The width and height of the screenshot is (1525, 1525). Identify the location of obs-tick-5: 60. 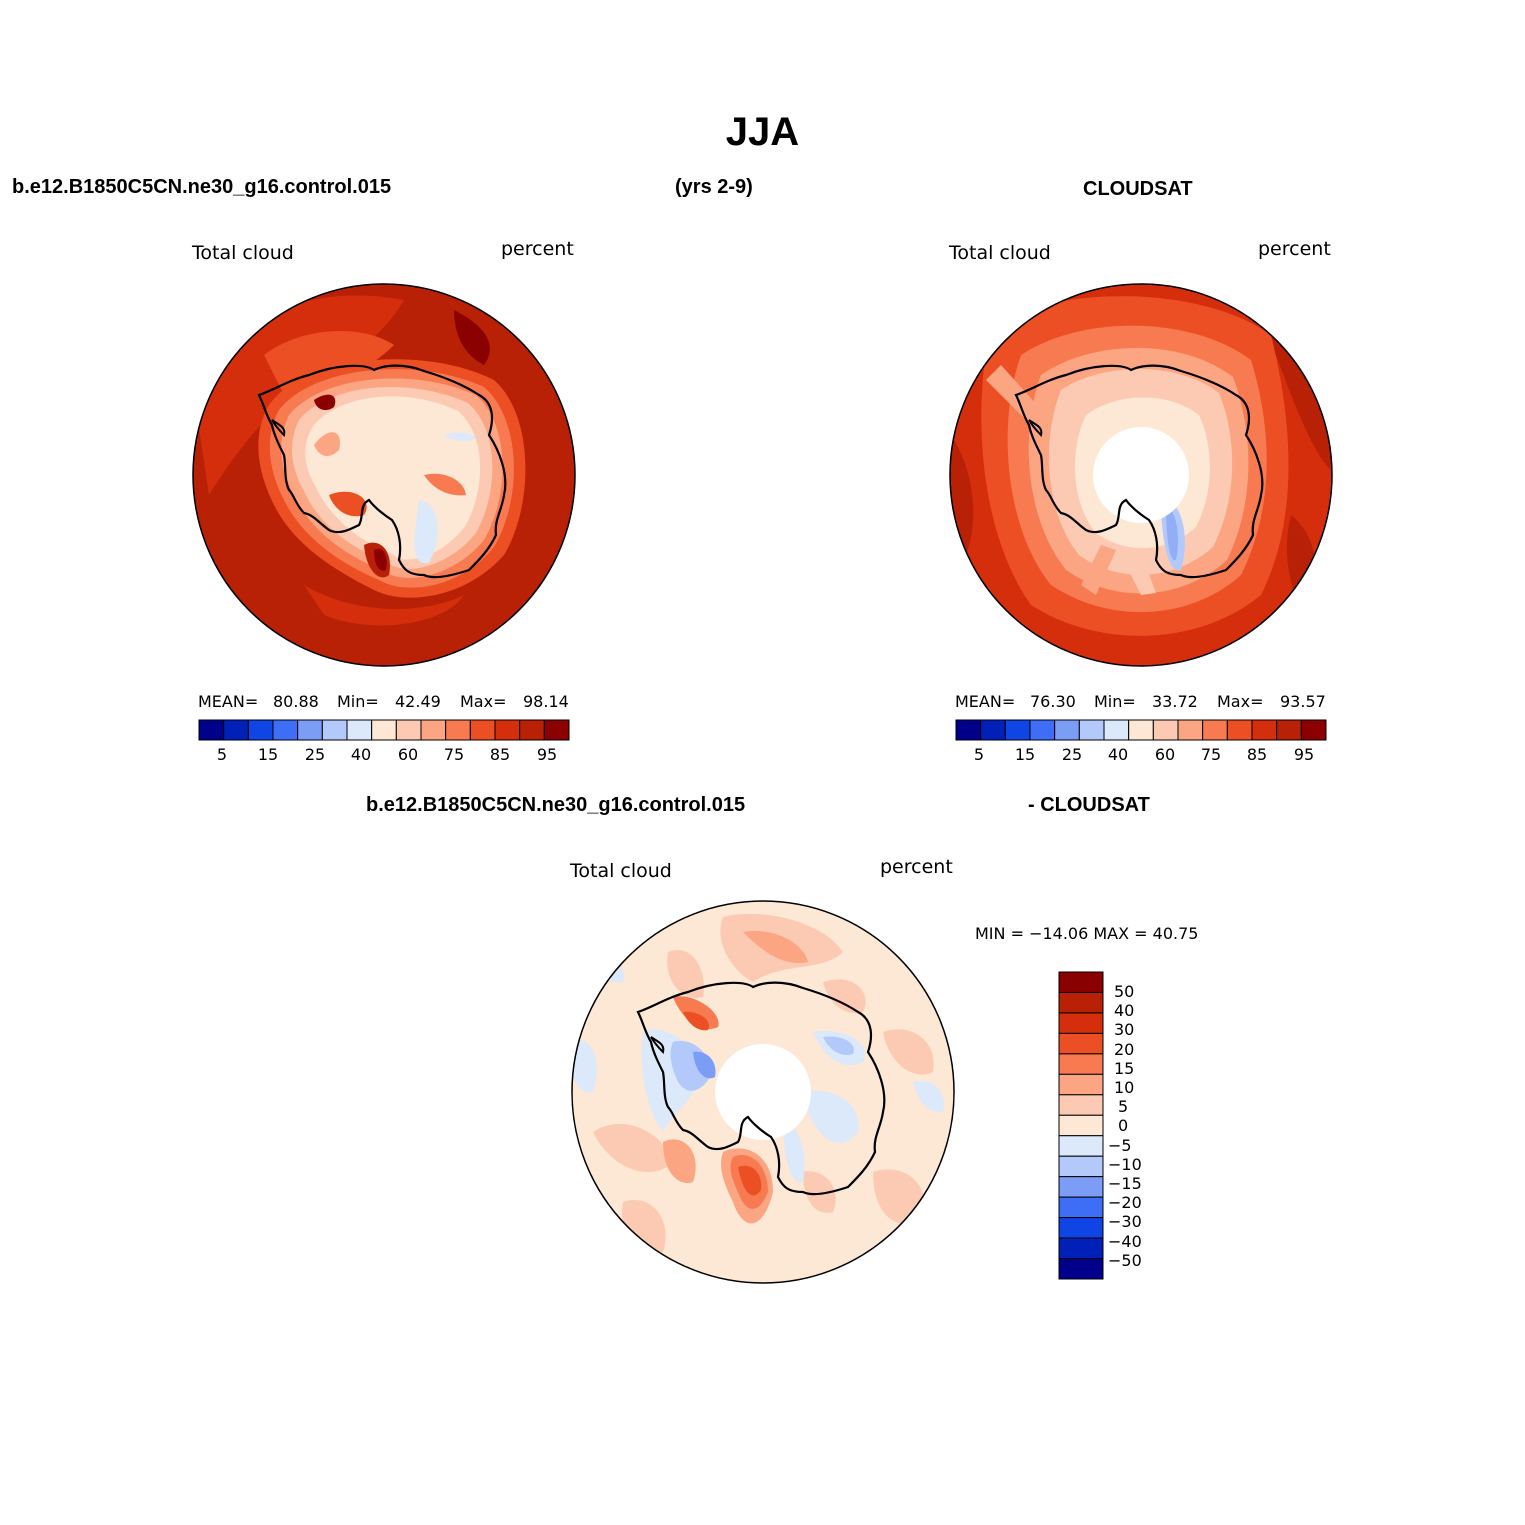
(1165, 754).